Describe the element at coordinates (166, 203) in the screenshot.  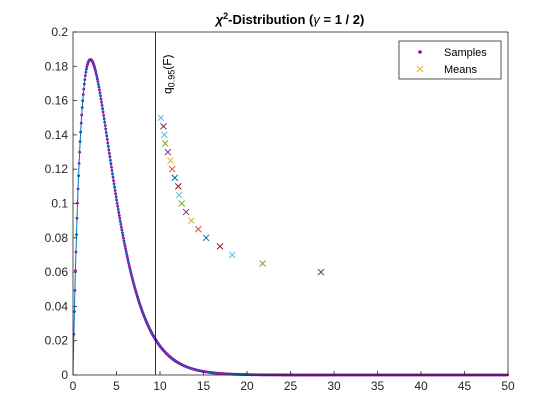
I see `quantile-layer: q0.95(F)` at that location.